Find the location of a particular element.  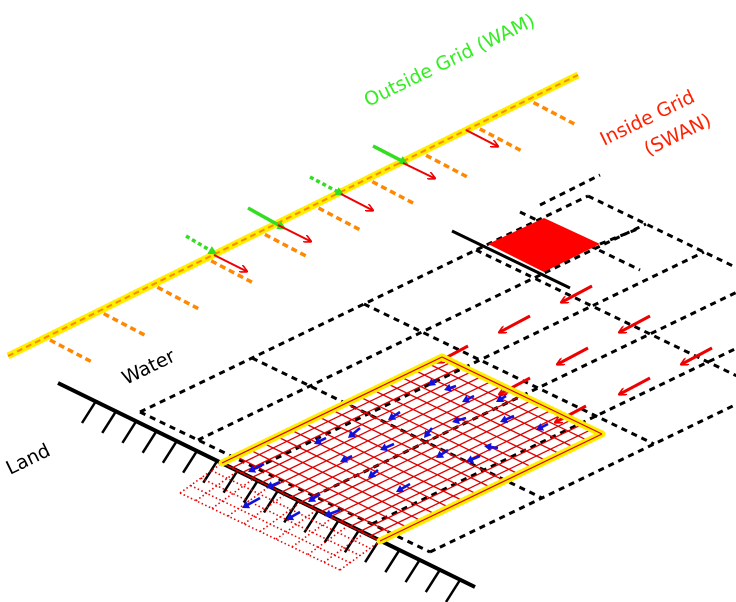

swan-boundary-arrows is located at coordinates (355, 200).